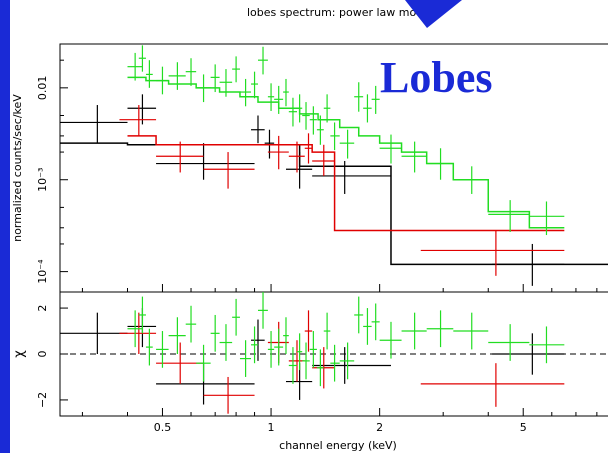 This screenshot has height=453, width=608. What do you see at coordinates (42, 180) in the screenshot?
I see `y-tick-label-top: 10⁻³` at bounding box center [42, 180].